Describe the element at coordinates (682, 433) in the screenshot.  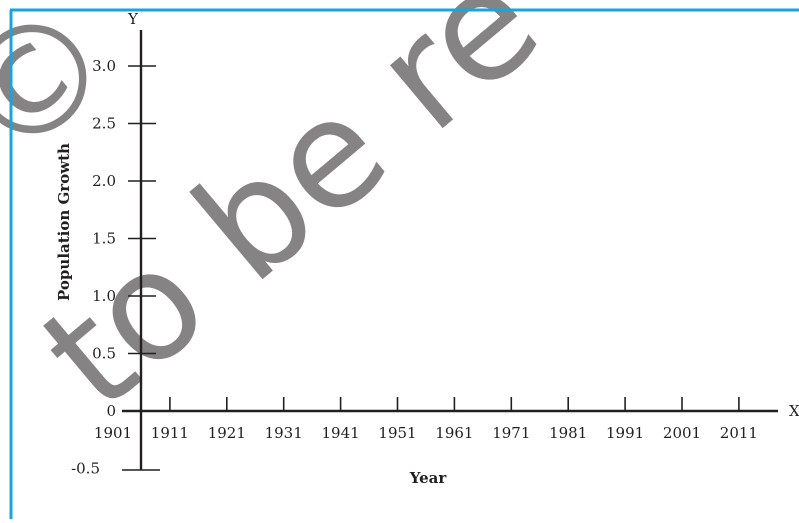
I see `x-tick-label: 2001` at that location.